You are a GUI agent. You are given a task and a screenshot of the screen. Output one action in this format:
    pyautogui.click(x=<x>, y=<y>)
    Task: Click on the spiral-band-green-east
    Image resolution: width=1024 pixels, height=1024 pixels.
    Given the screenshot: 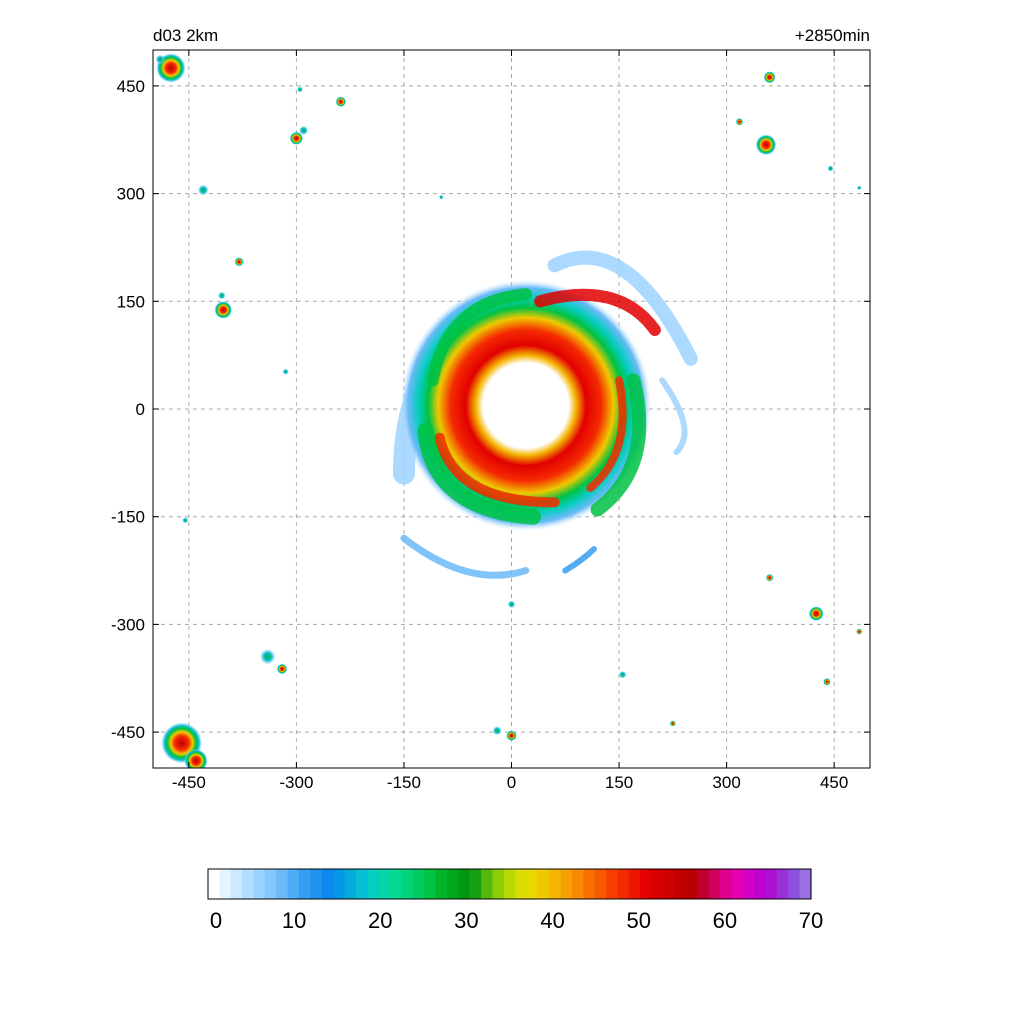 What is the action you would take?
    pyautogui.click(x=618, y=445)
    